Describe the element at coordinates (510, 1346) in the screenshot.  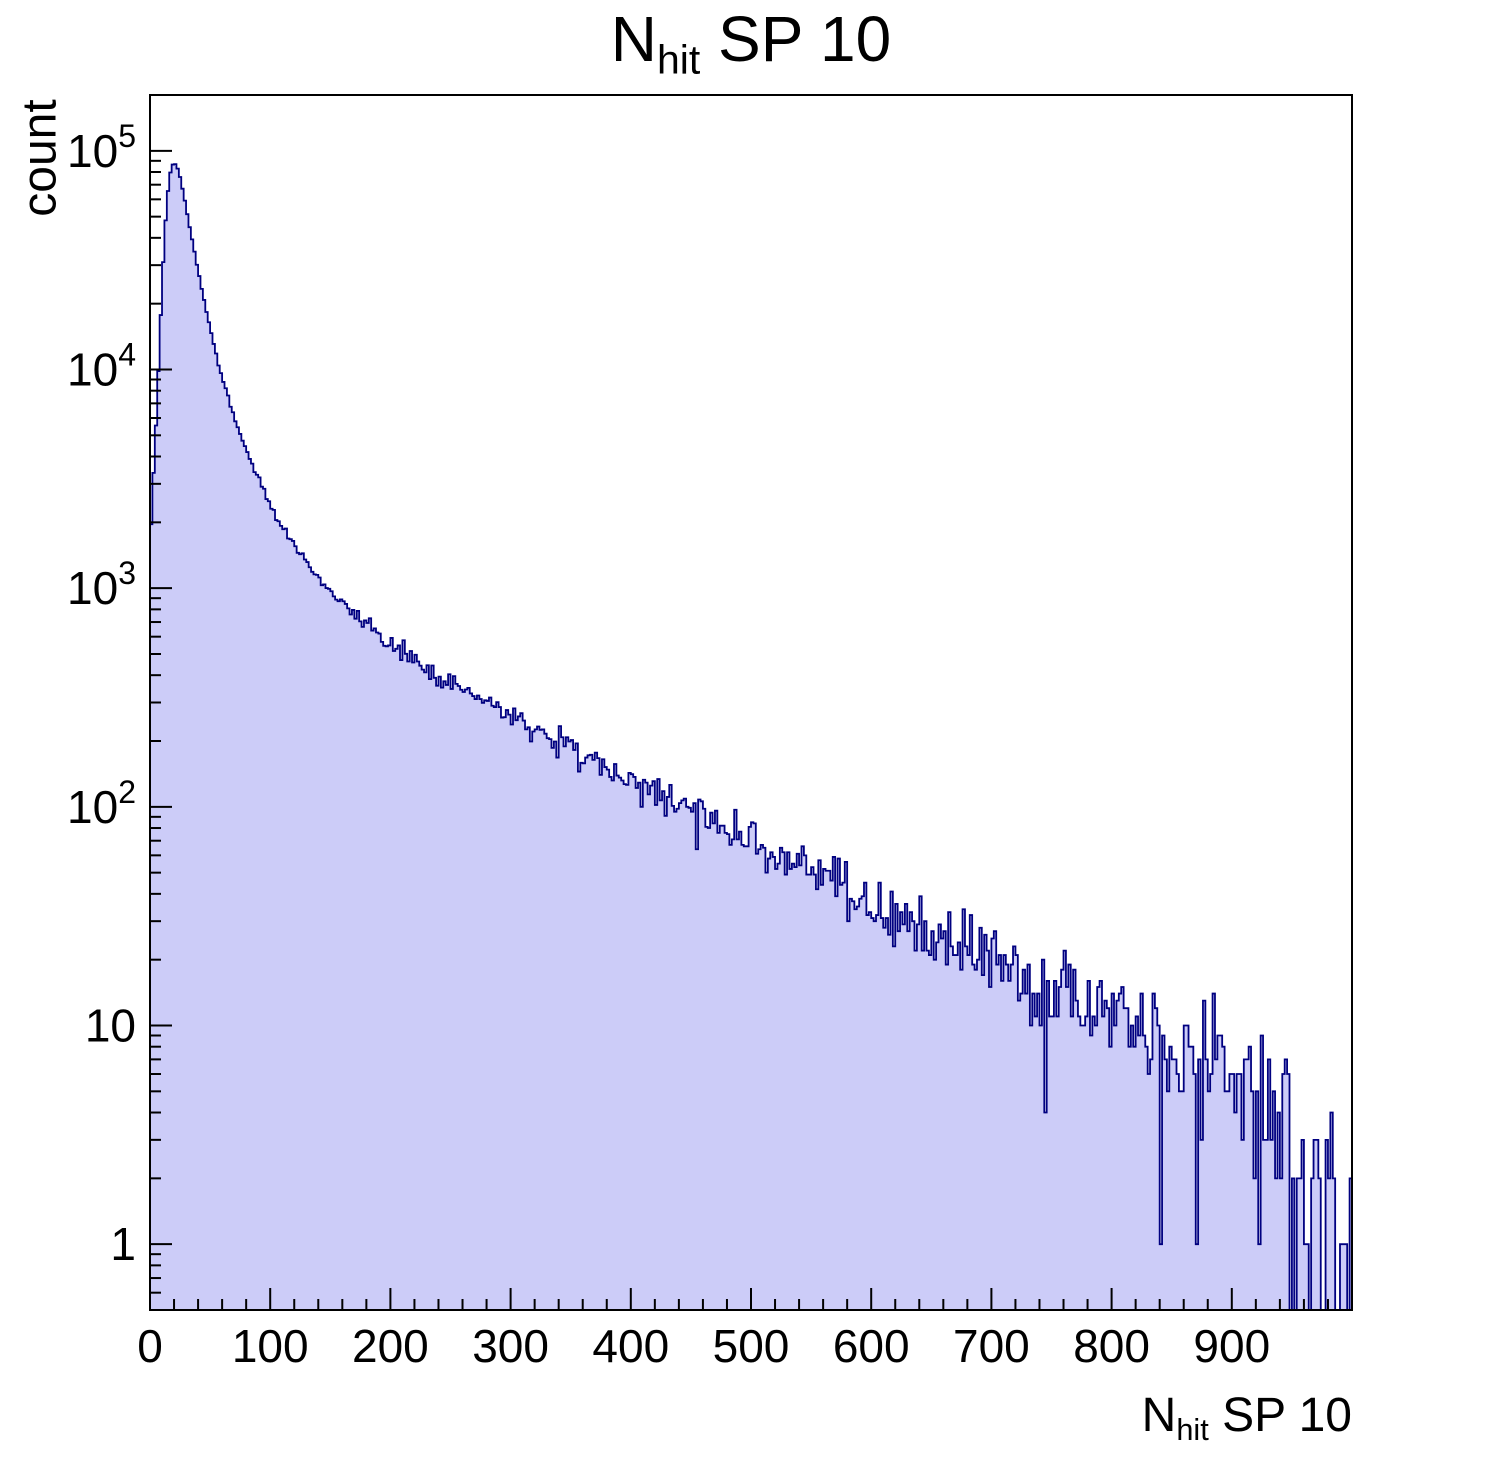
I see `x-tick-label: 300` at that location.